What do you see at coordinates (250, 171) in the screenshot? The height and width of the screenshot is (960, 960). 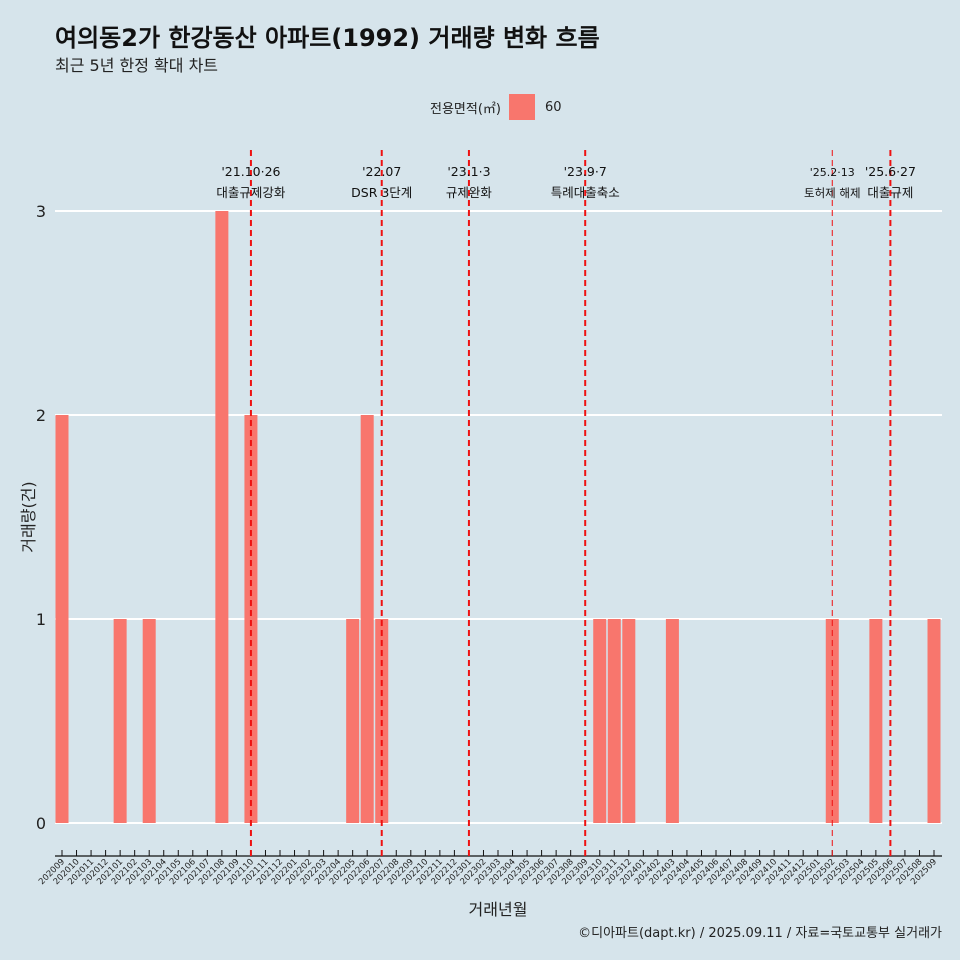 I see `event-date: '21.10·26` at bounding box center [250, 171].